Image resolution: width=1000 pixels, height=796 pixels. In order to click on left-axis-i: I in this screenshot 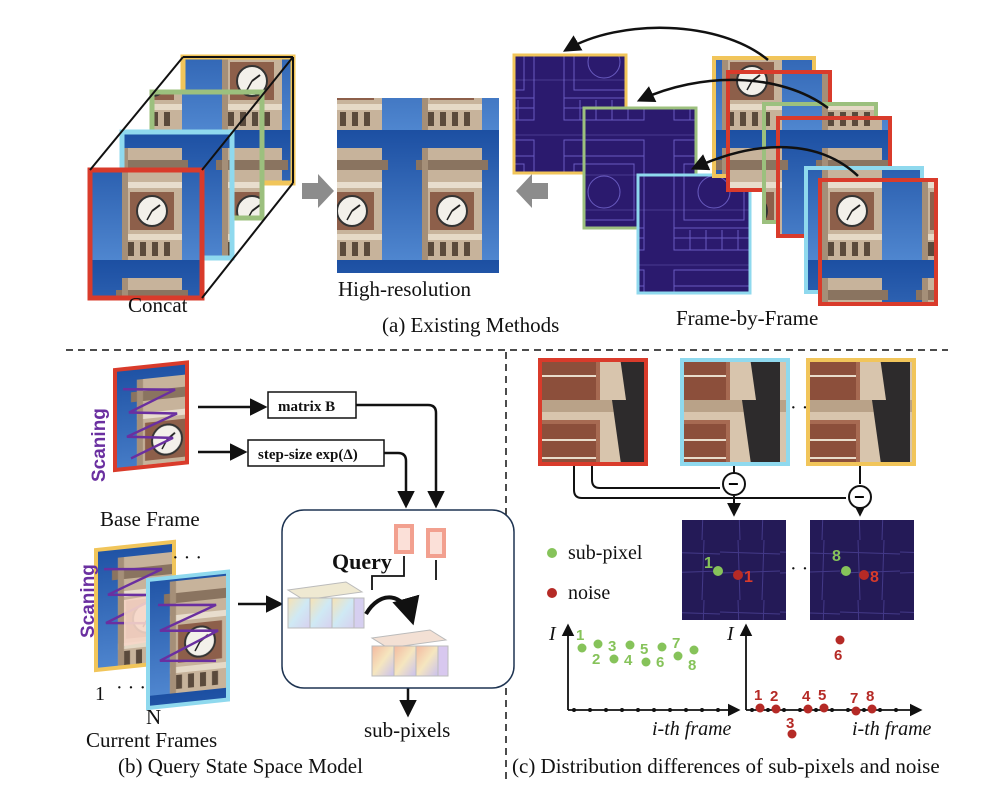, I will do `click(552, 634)`.